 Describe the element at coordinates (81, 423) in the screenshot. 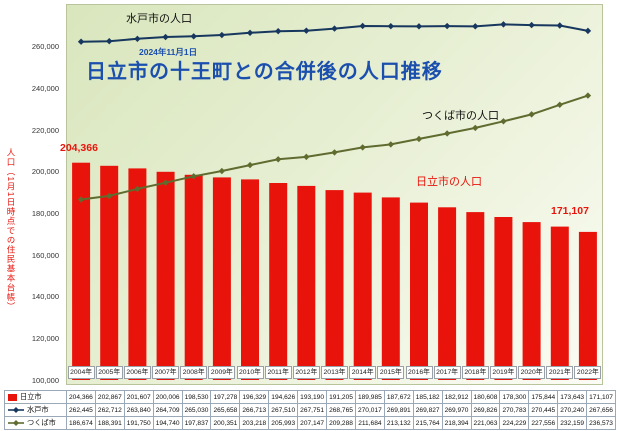

I see `table-value-cell: 186,674` at that location.